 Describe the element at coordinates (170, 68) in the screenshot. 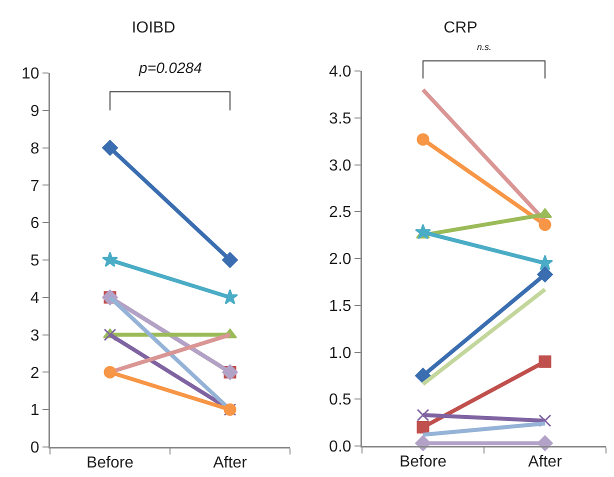

I see `annotation: p=0.0284` at that location.